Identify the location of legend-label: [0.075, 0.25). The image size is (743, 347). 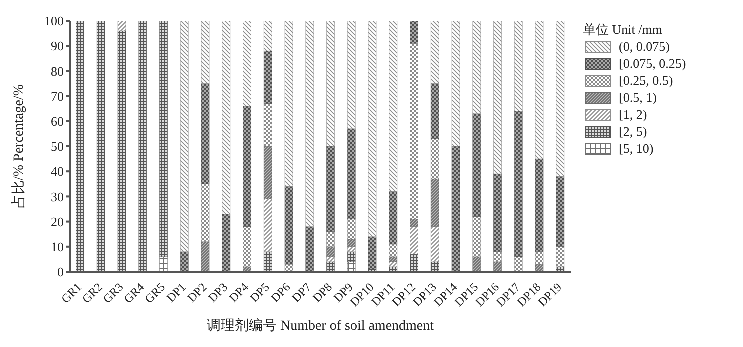
(652, 63).